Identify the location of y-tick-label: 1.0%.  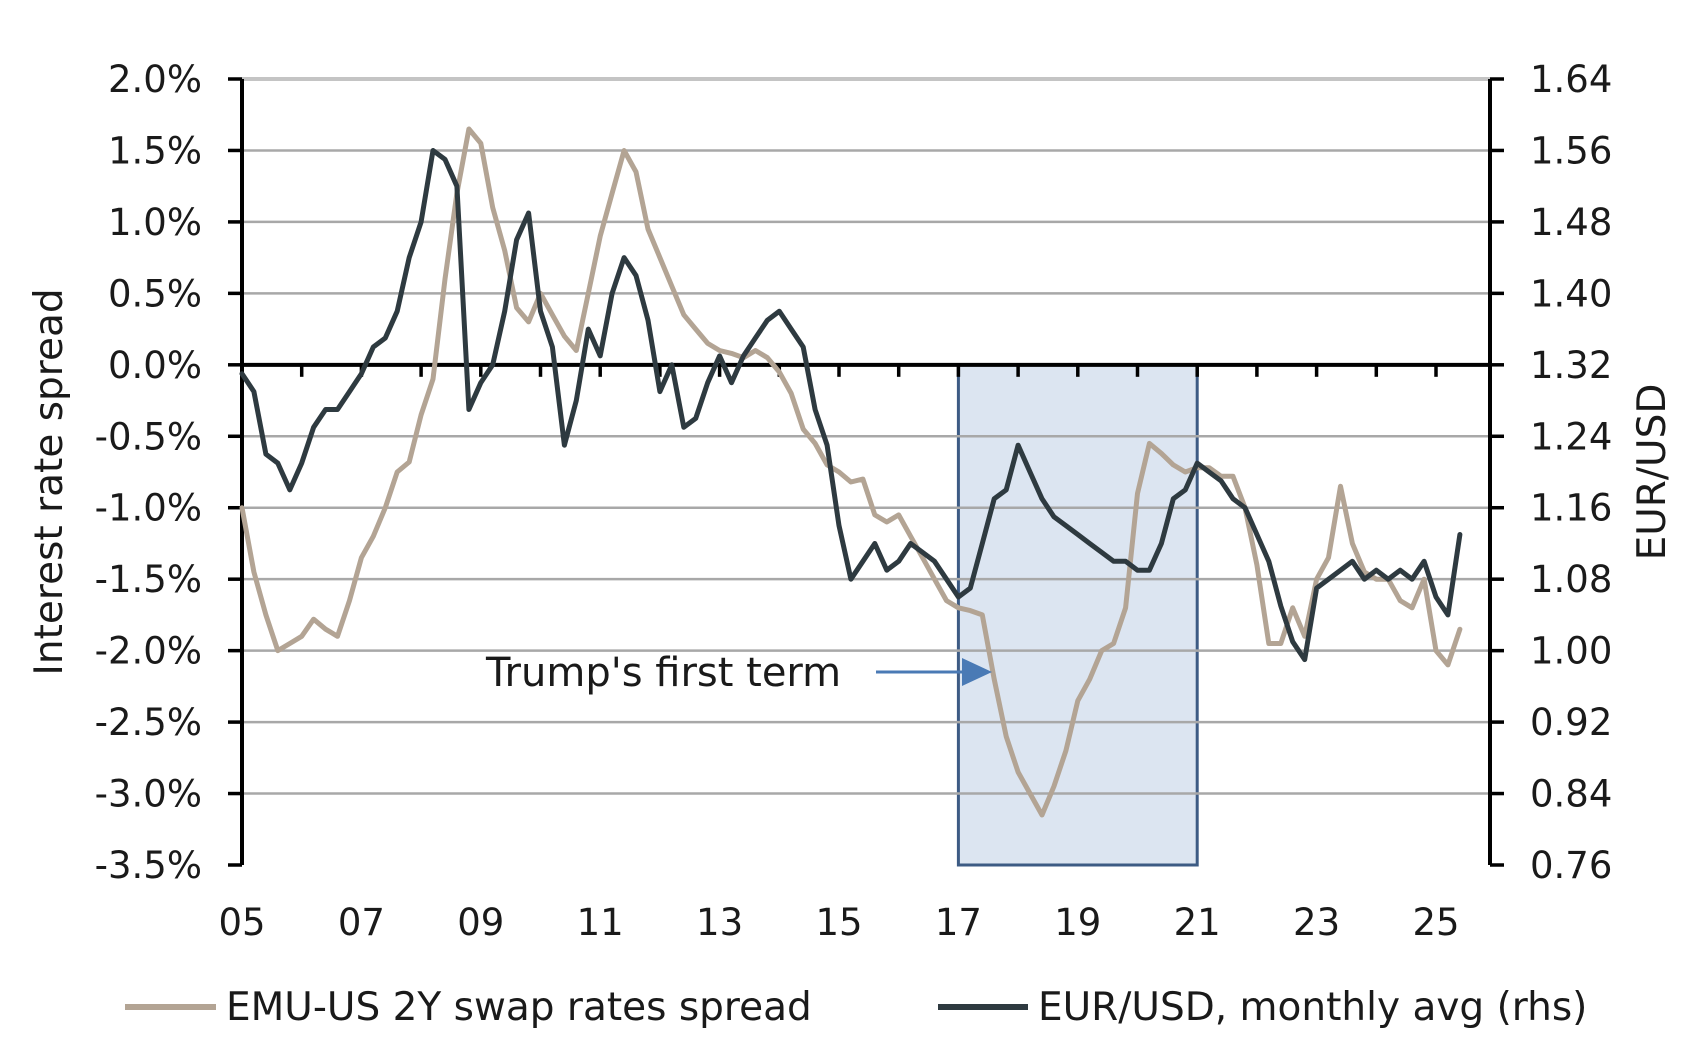
(155, 222).